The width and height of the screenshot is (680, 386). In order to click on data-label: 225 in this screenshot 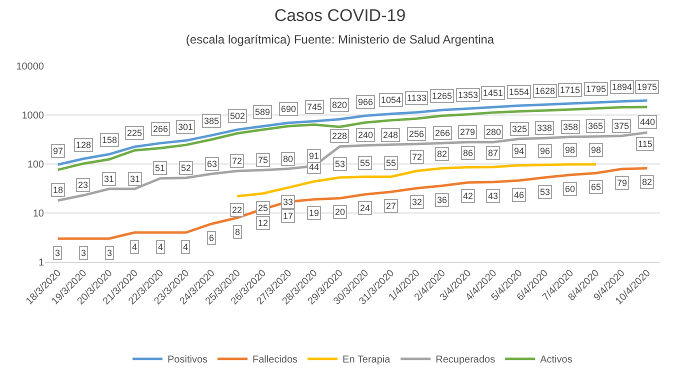, I will do `click(134, 133)`.